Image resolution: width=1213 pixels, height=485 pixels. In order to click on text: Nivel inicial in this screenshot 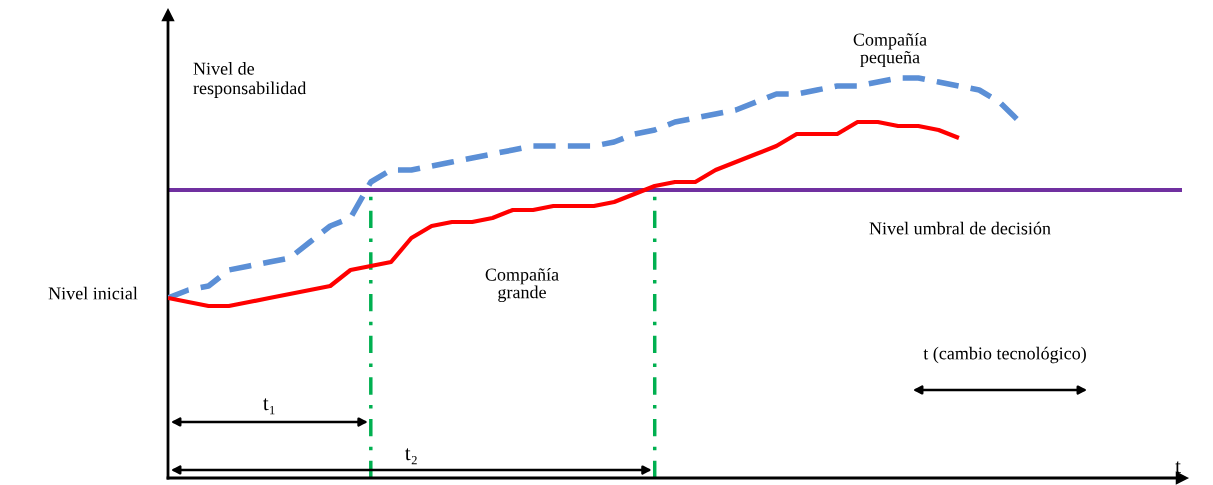, I will do `click(93, 293)`.